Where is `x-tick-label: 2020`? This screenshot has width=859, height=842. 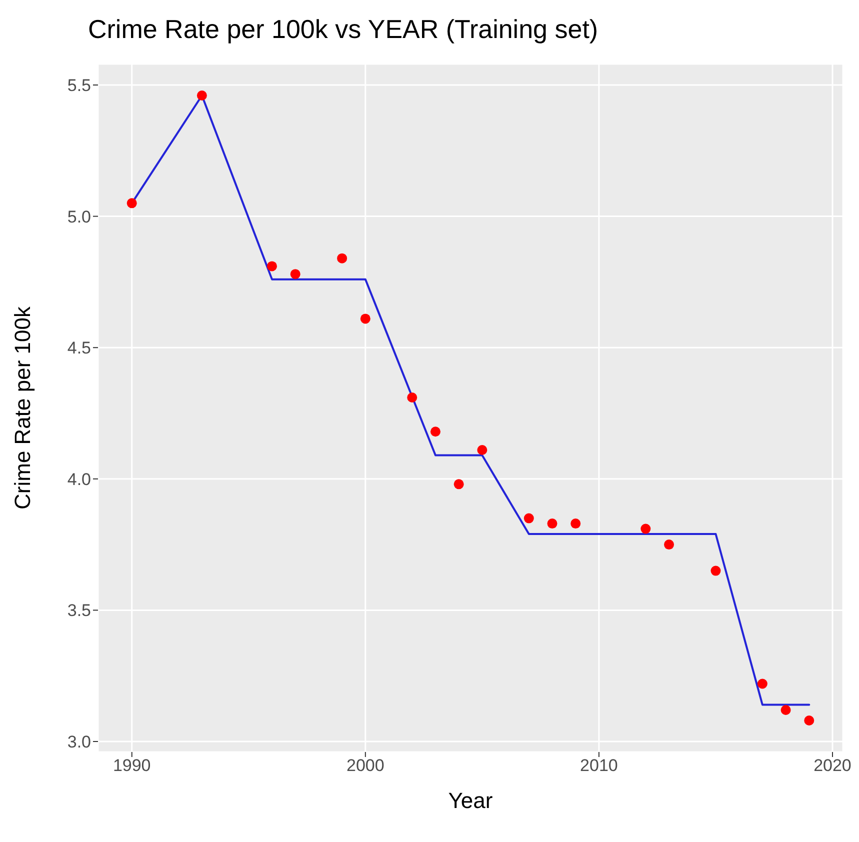 x-tick-label: 2020 is located at coordinates (833, 766).